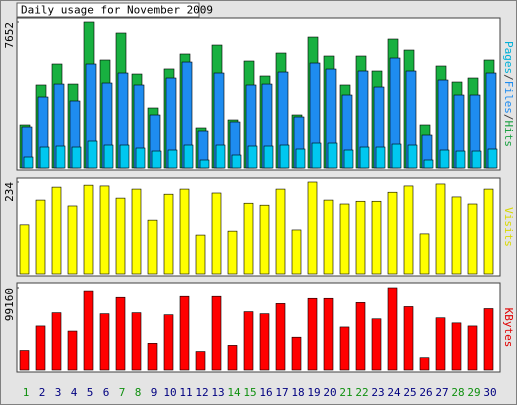 The height and width of the screenshot is (405, 517). I want to click on x-tick-label: 12, so click(201, 392).